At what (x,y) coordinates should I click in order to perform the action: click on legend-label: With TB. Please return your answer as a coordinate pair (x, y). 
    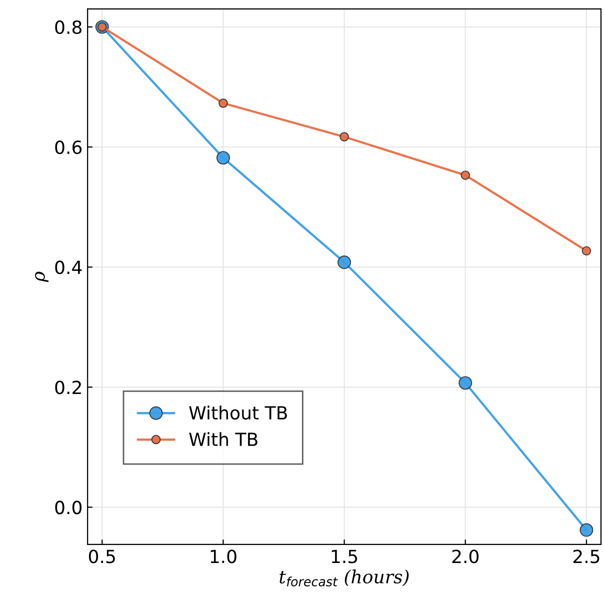
    Looking at the image, I should click on (223, 439).